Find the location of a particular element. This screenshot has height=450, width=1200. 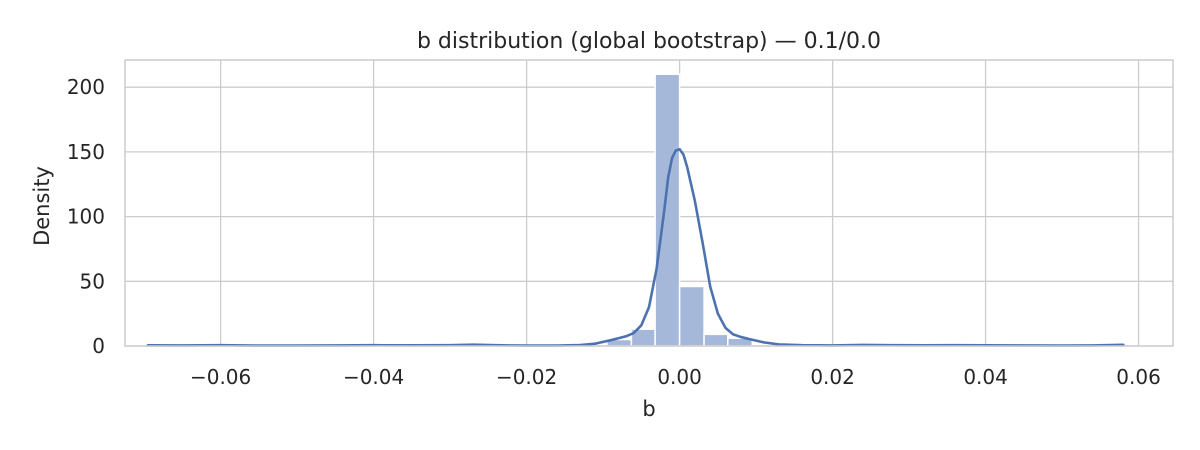

histogram-bars is located at coordinates (680, 210).